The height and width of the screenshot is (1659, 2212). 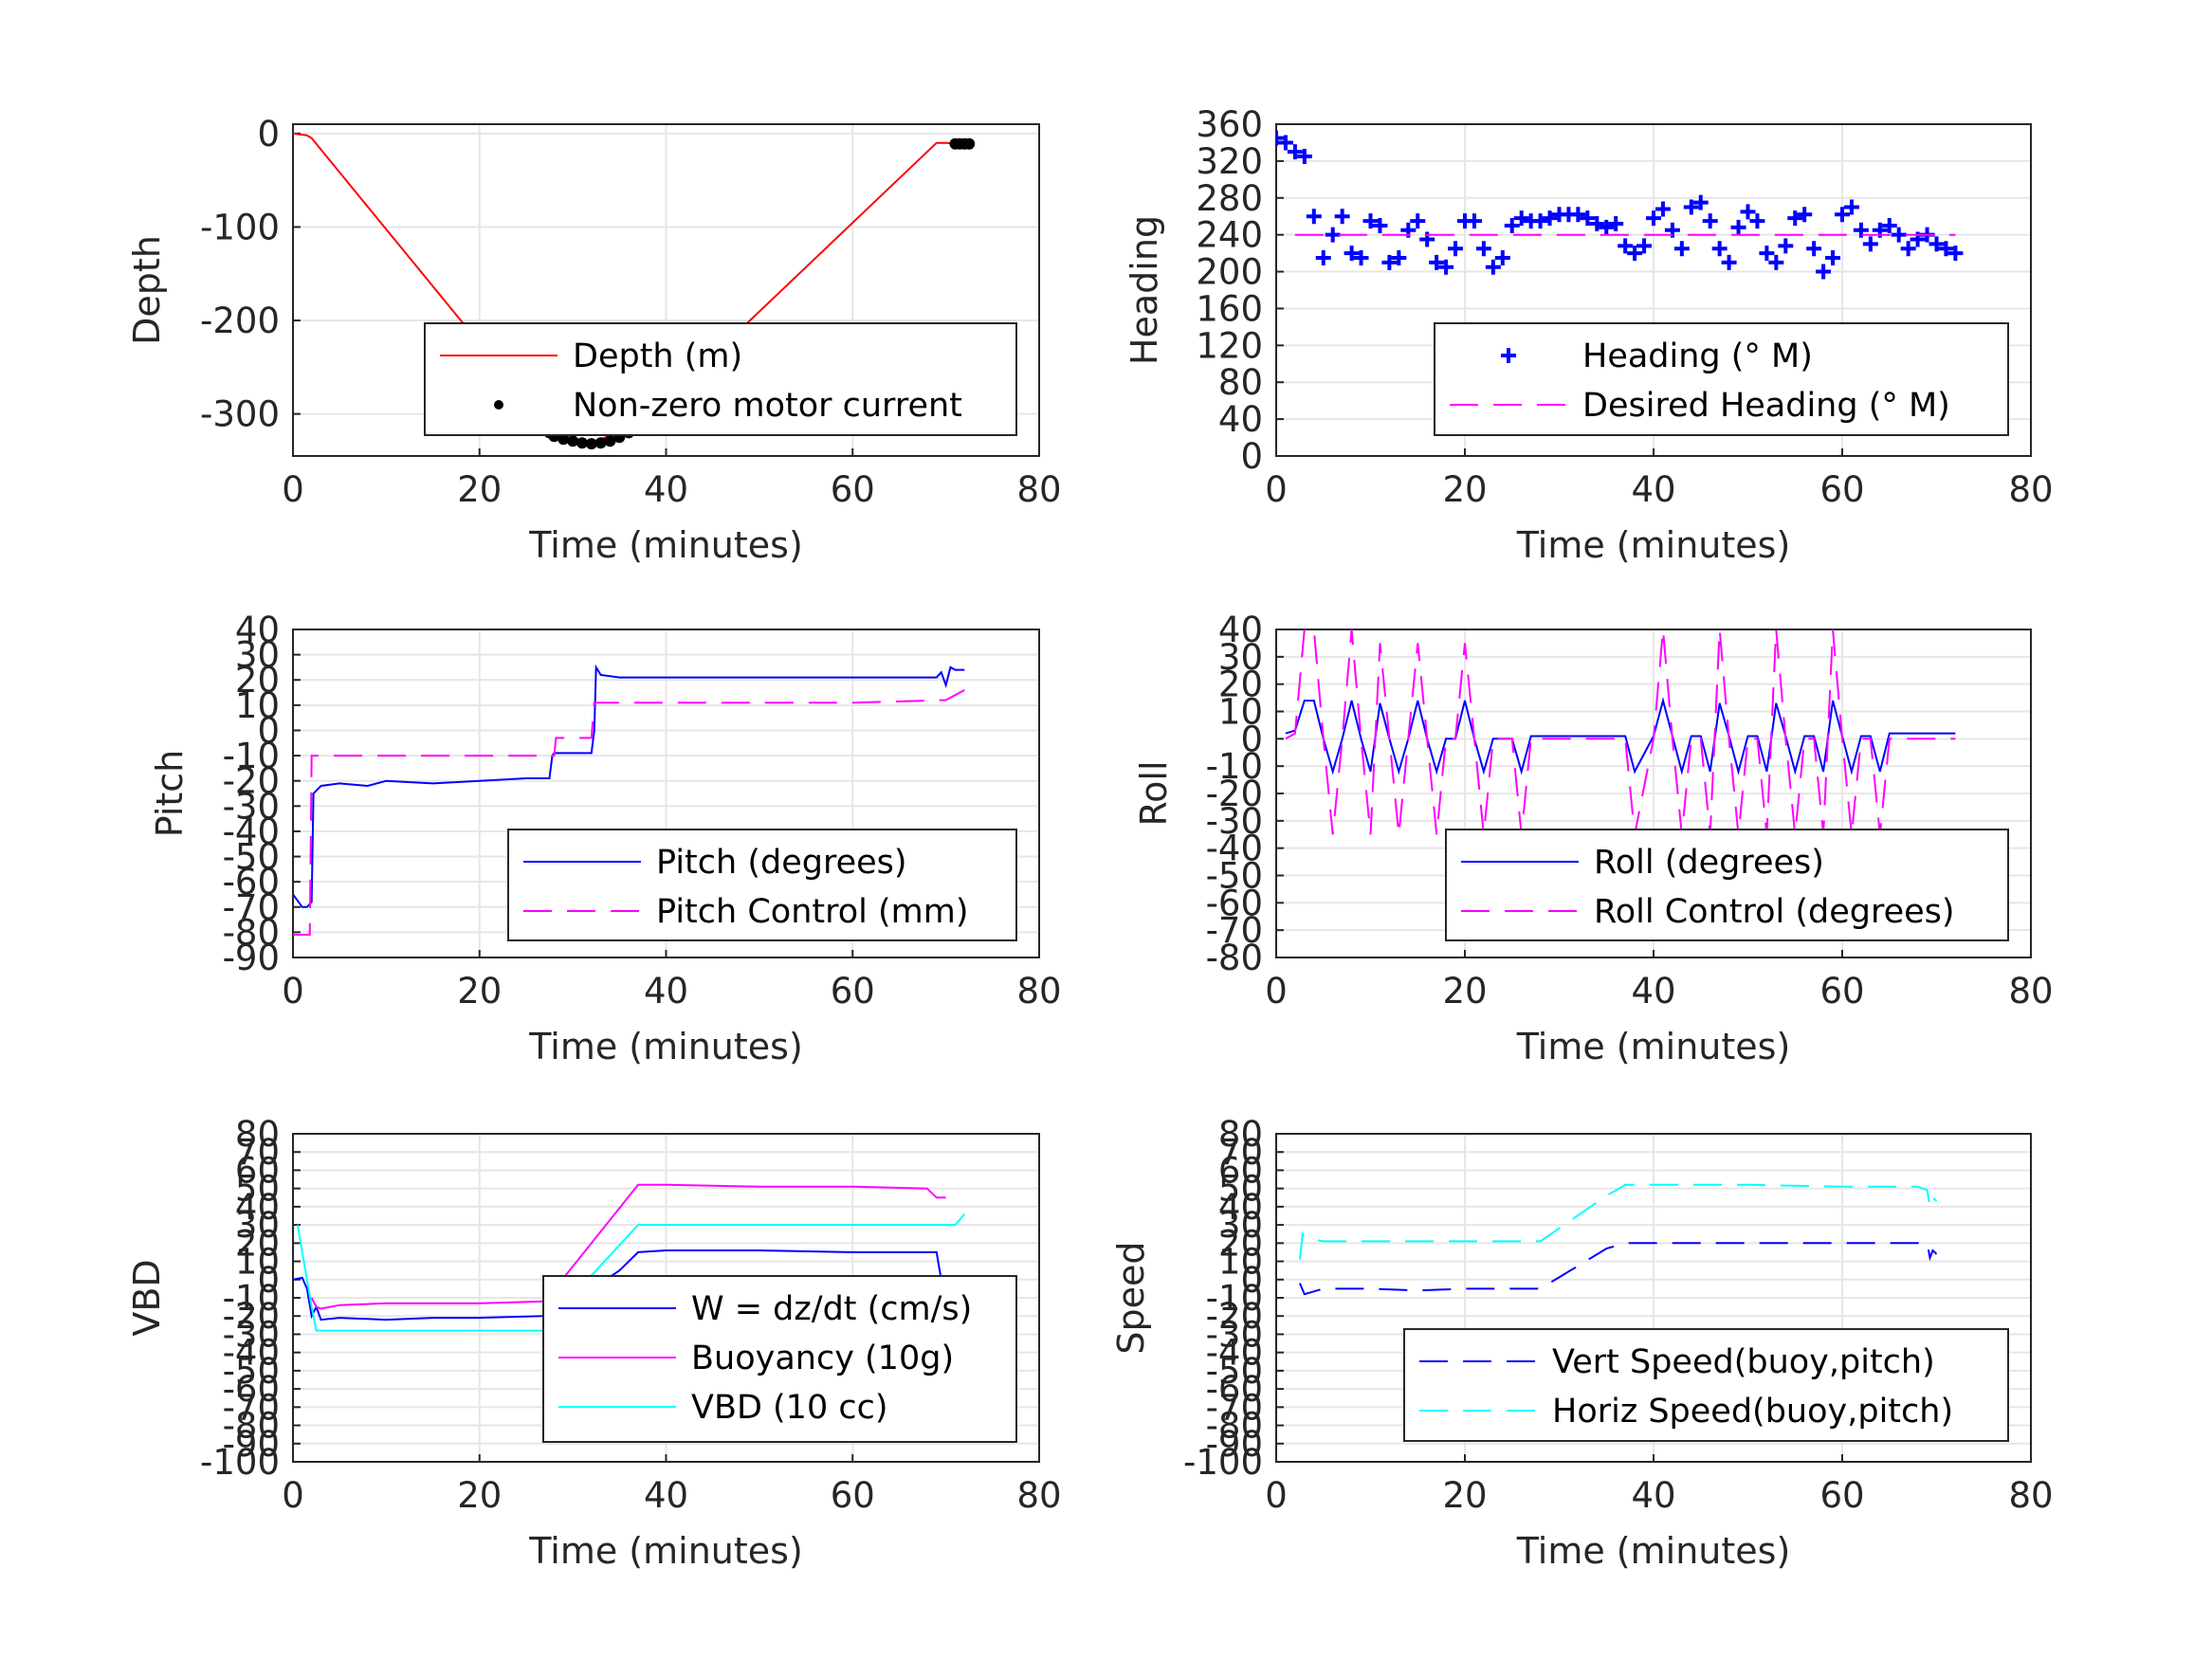 I want to click on y-axis-label: Roll, so click(x=1154, y=793).